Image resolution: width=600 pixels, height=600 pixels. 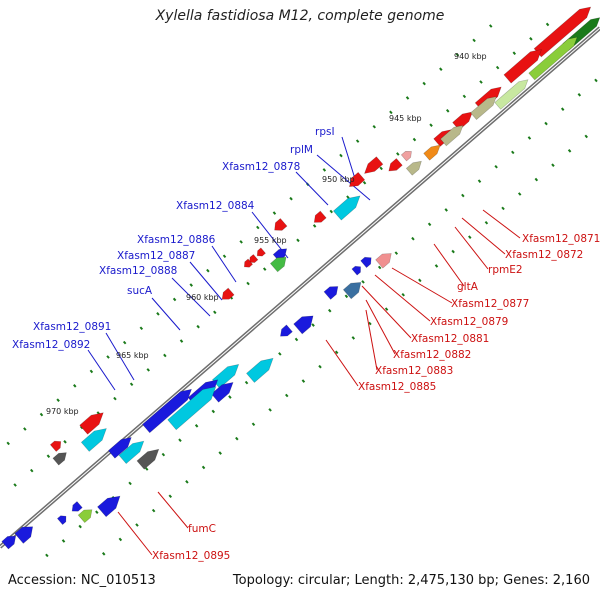 What do you see at coordinates (301, 150) in the screenshot?
I see `gene-label-left: rplM` at bounding box center [301, 150].